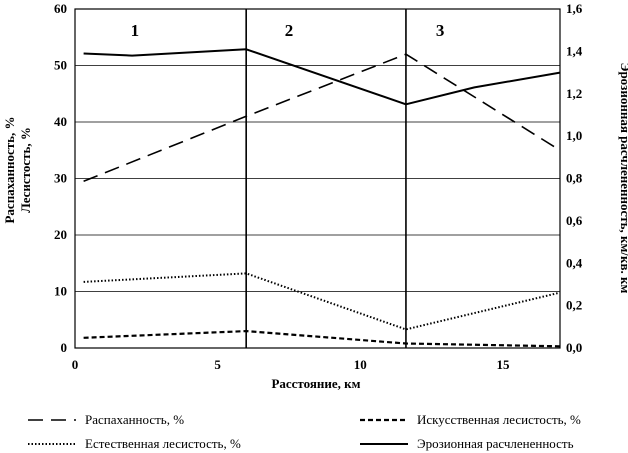  I want to click on legend-label: Естественная лесистость, %, so click(163, 443).